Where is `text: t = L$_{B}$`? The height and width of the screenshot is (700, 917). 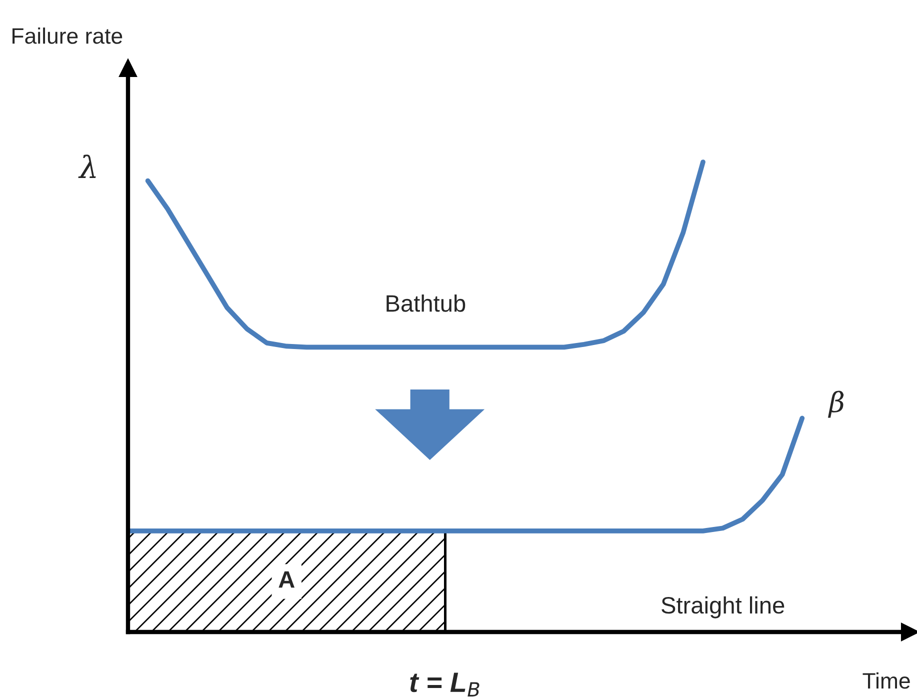 text: t = L$_{B}$ is located at coordinates (445, 684).